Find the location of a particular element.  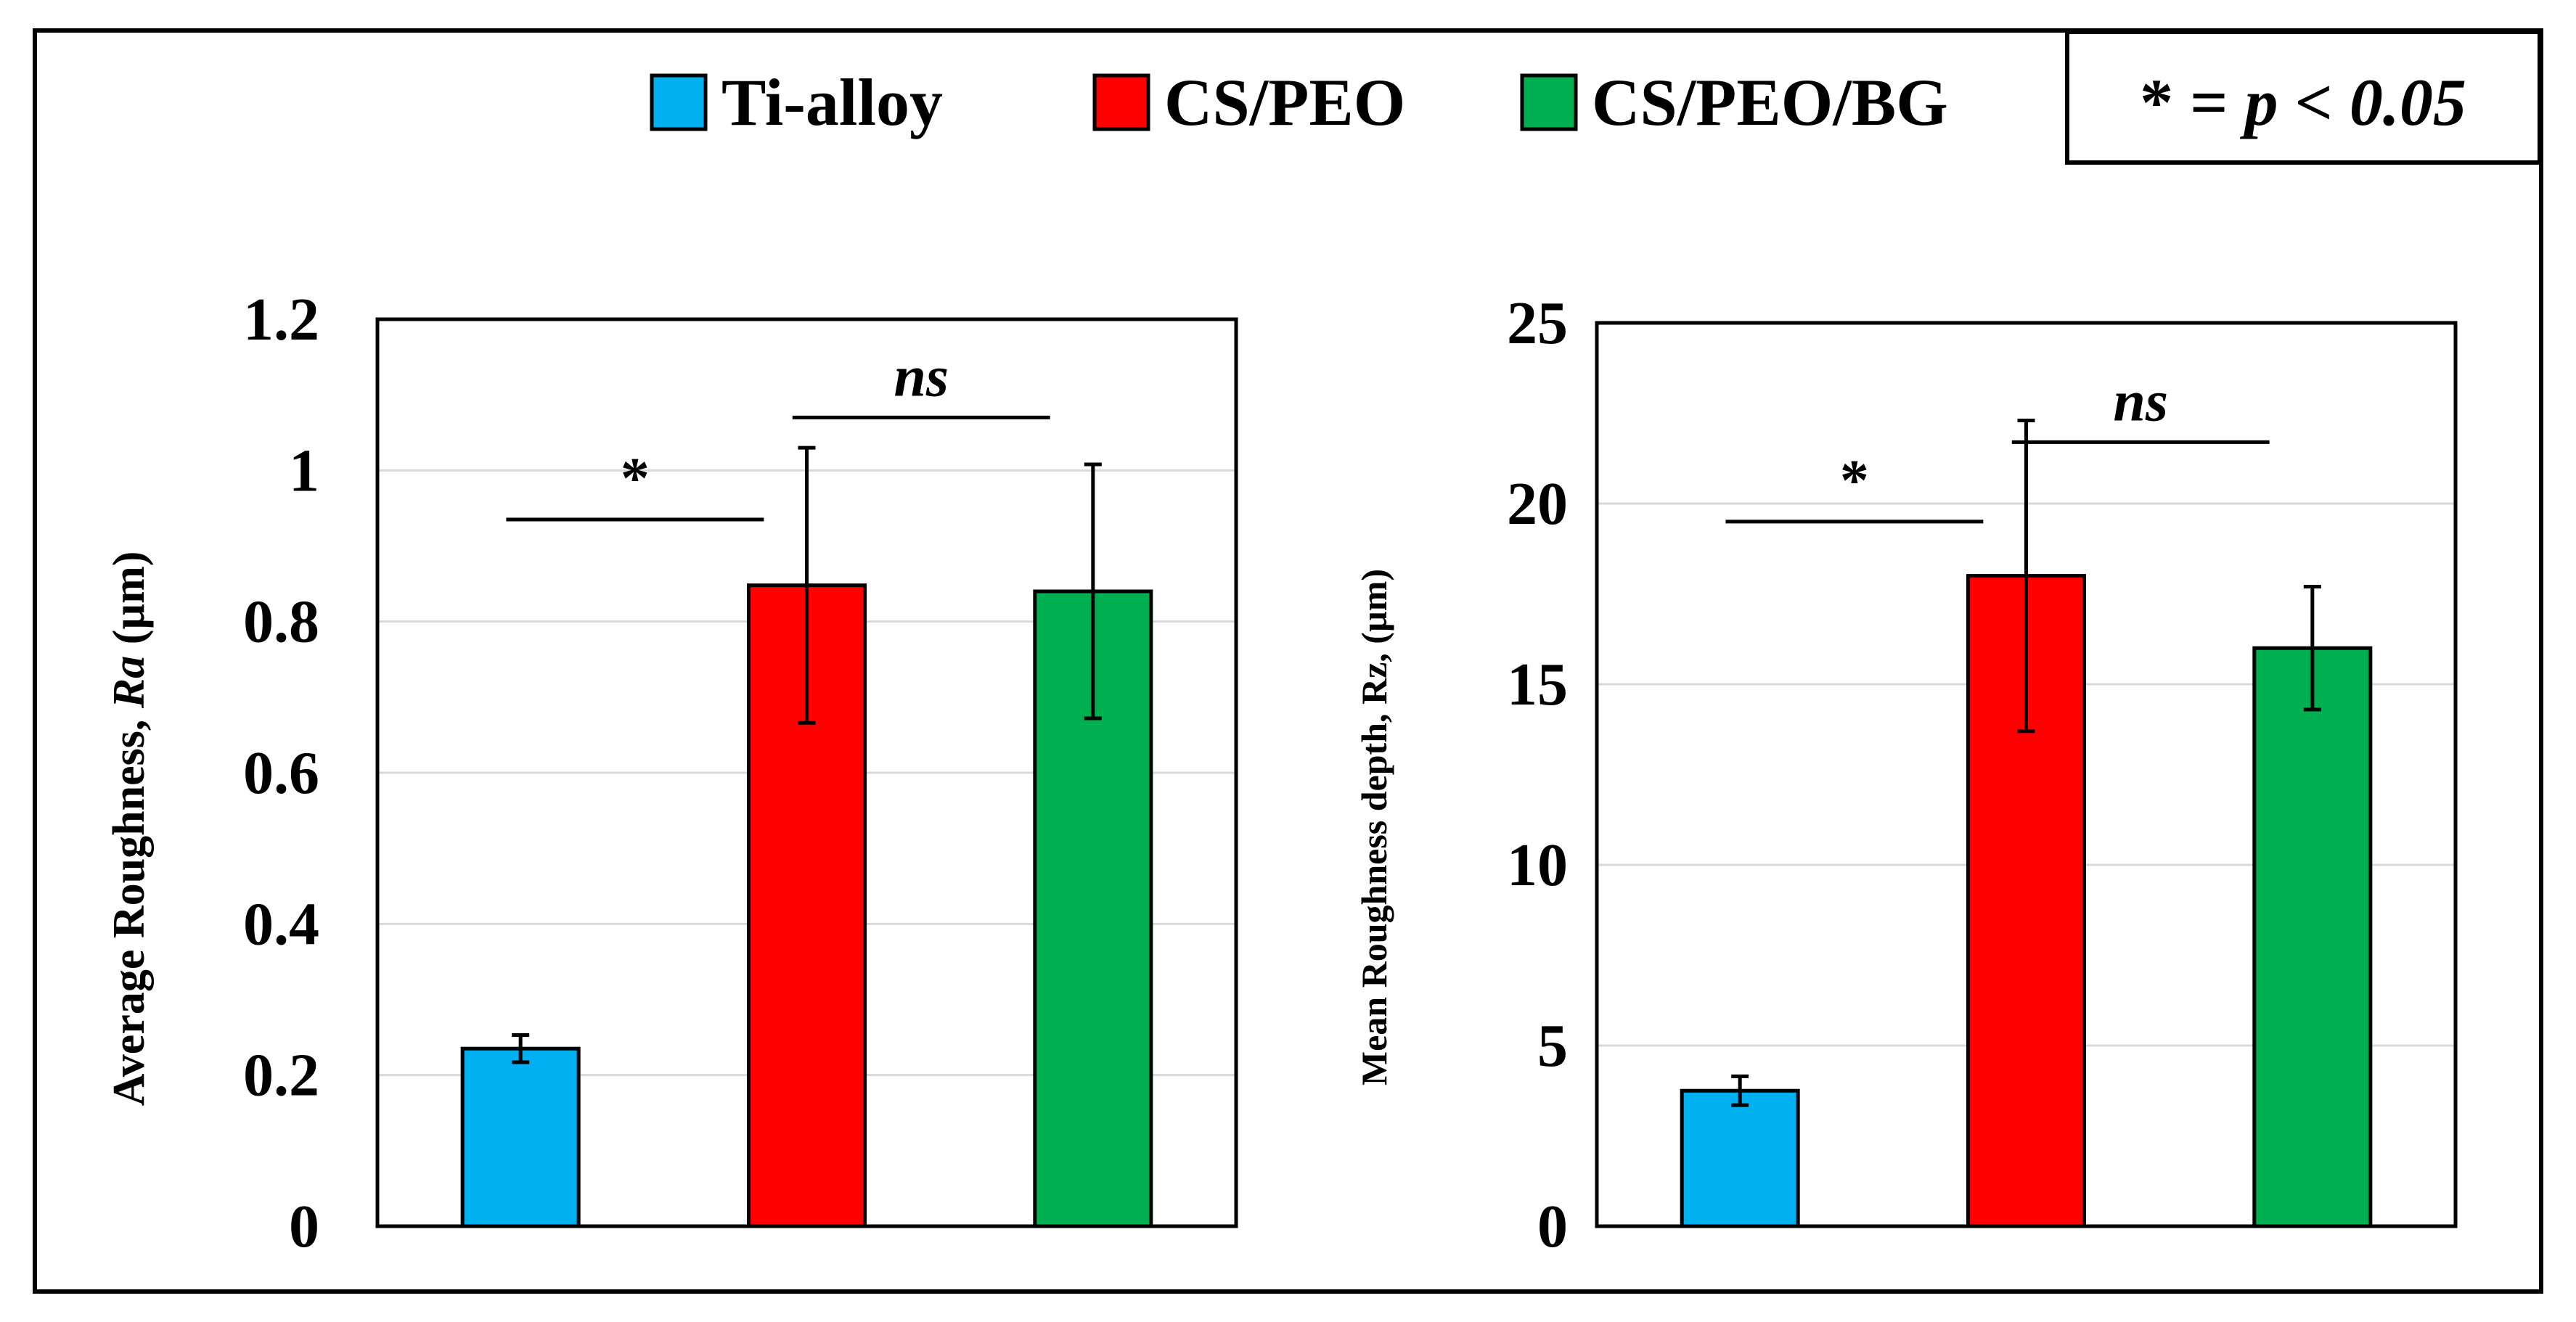

legend-label-ti-alloy: Ti-alloy is located at coordinates (832, 102).